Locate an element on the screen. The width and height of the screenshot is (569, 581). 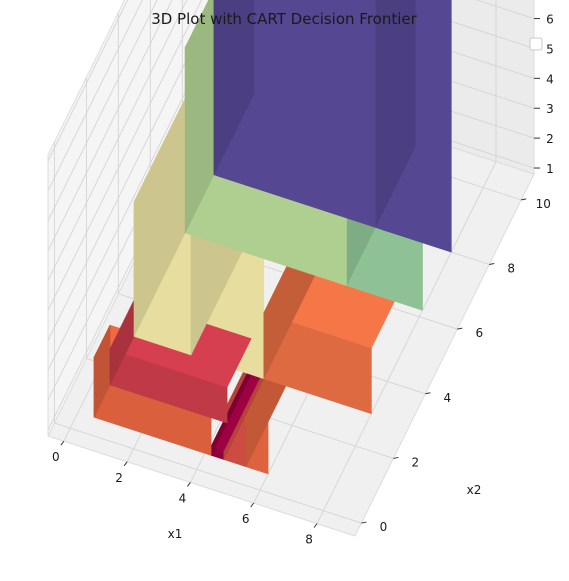
z-tick-label: 1 is located at coordinates (550, 169).